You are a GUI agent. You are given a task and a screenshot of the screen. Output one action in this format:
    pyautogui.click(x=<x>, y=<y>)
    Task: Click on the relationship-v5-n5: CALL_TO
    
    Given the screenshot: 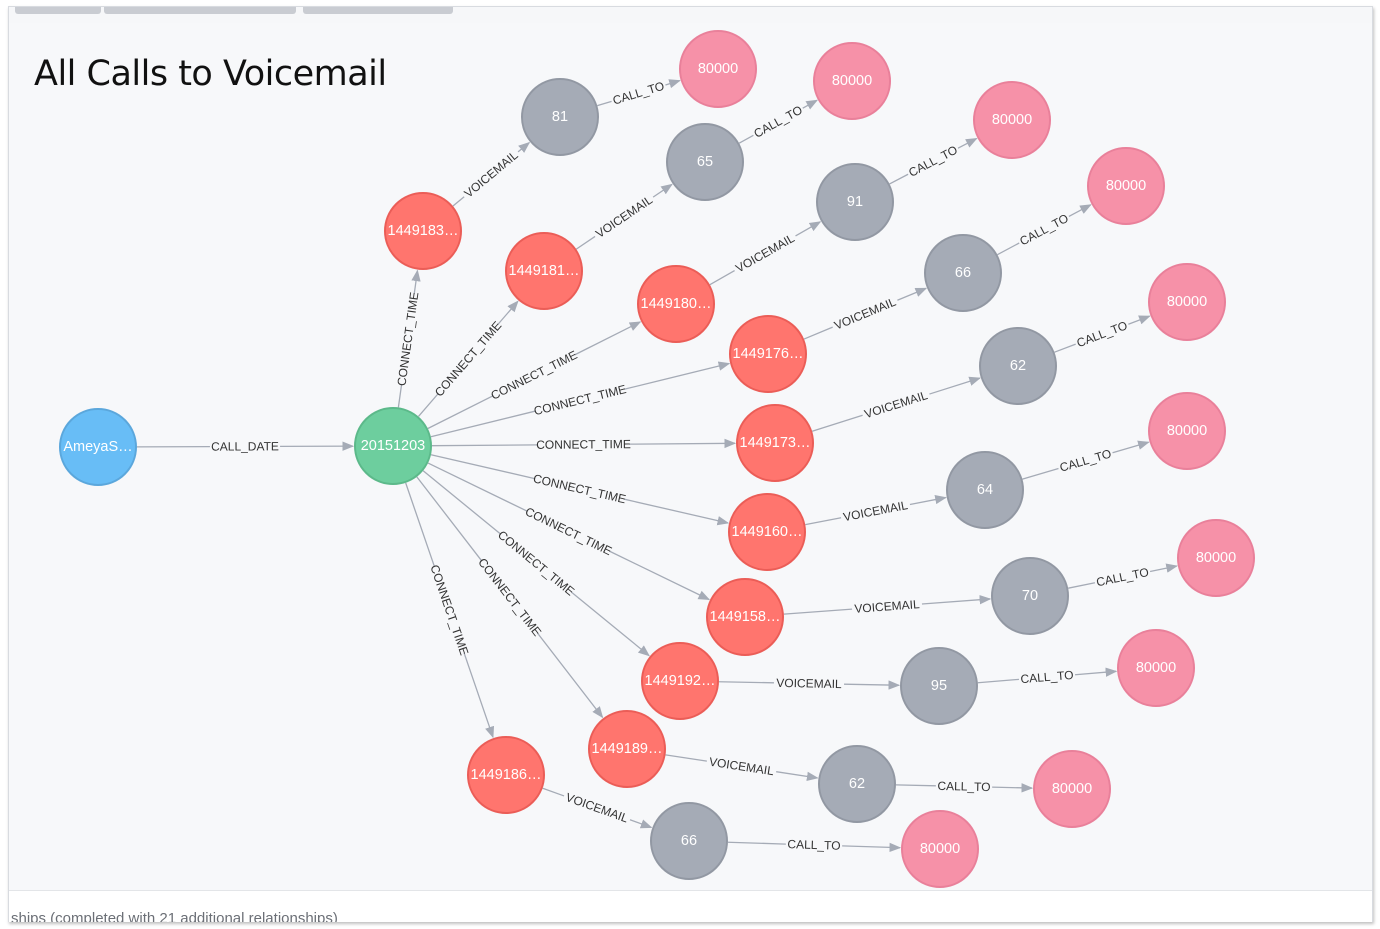 What is the action you would take?
    pyautogui.click(x=1102, y=334)
    